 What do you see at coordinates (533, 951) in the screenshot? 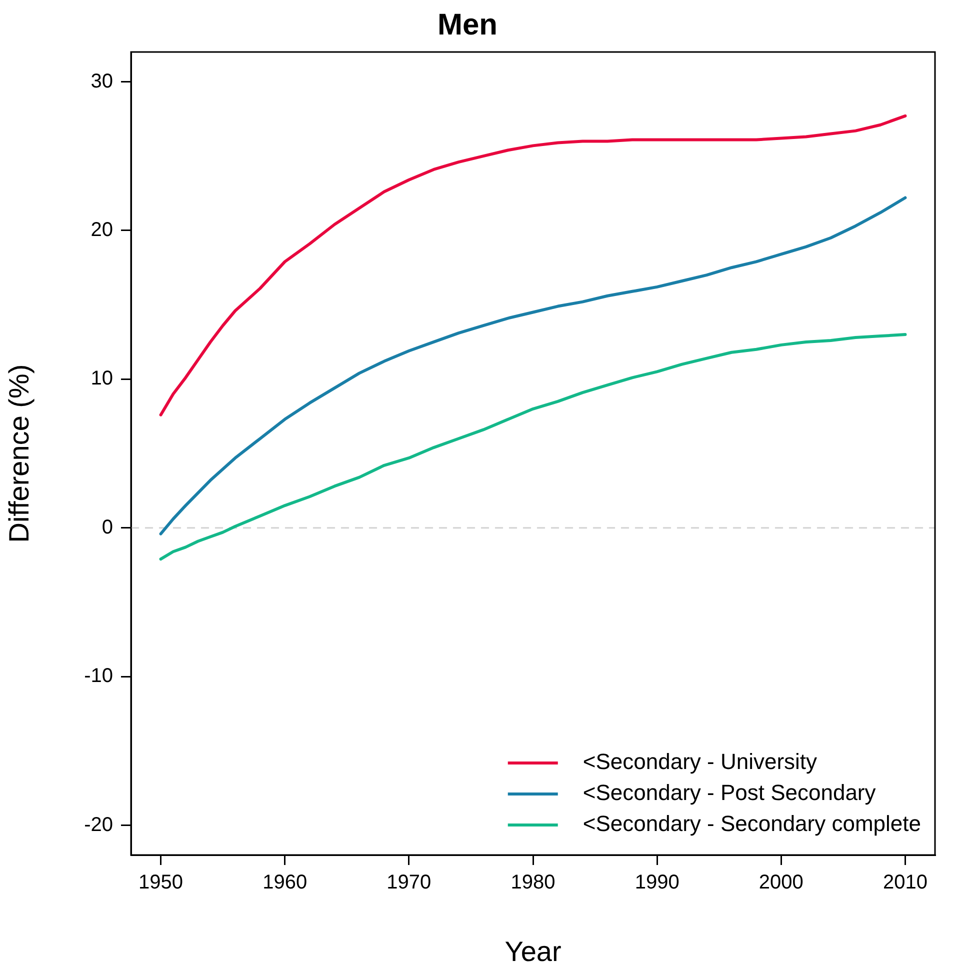
I see `x-axis-title: Year` at bounding box center [533, 951].